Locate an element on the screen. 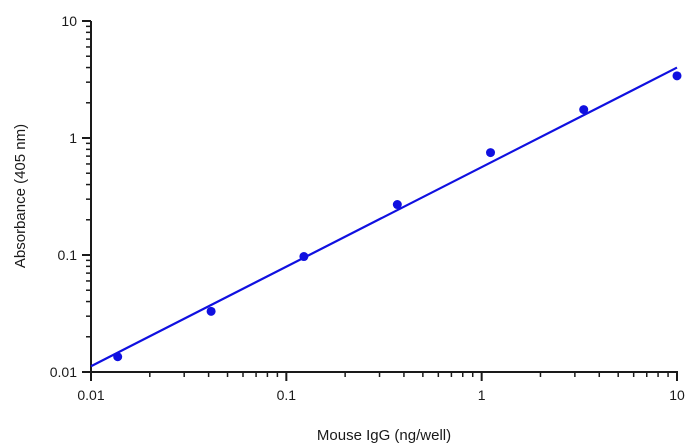 The height and width of the screenshot is (445, 688). x-tick-label: 10 is located at coordinates (677, 395).